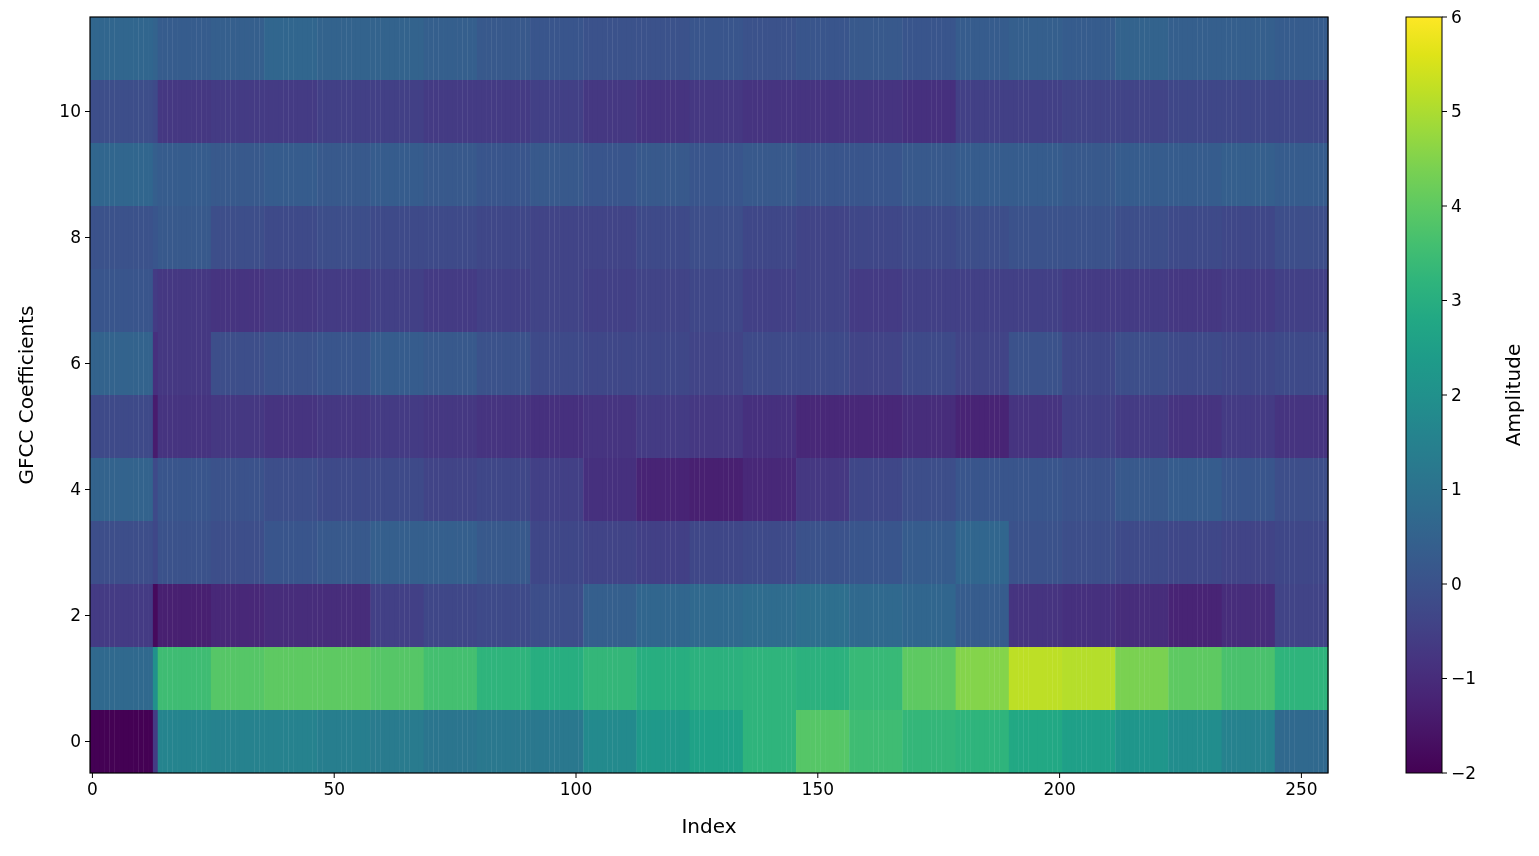 The width and height of the screenshot is (1539, 856). Describe the element at coordinates (1464, 678) in the screenshot. I see `color-bar-label: −1` at that location.